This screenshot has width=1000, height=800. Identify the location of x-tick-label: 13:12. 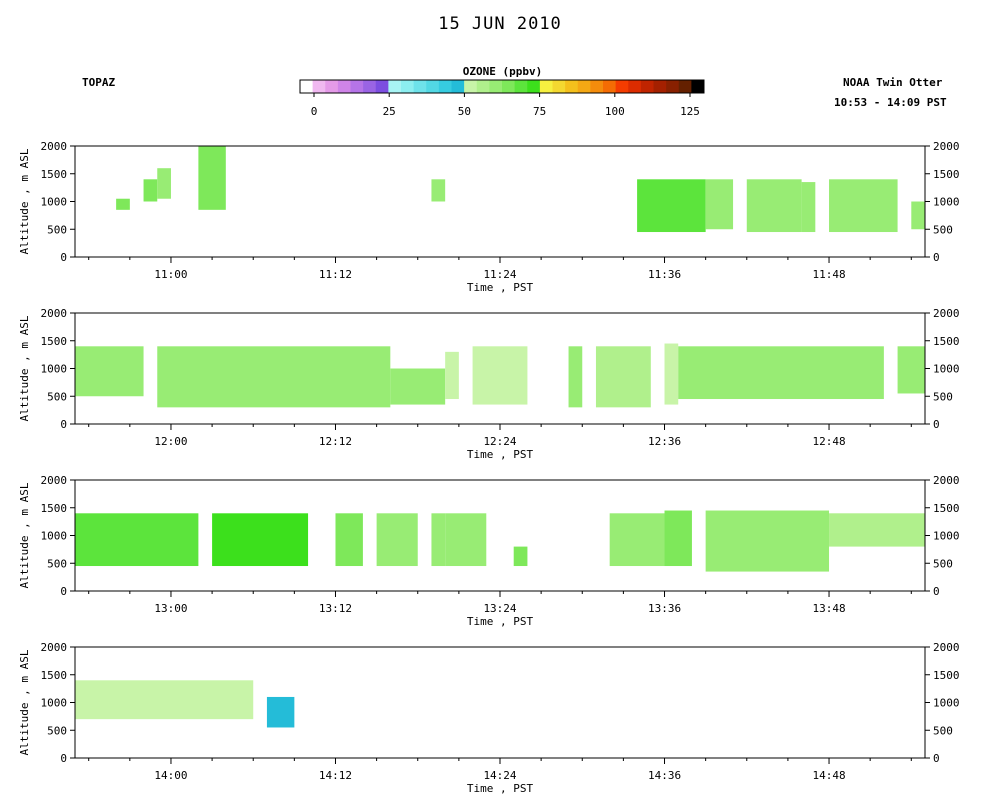
(335, 608).